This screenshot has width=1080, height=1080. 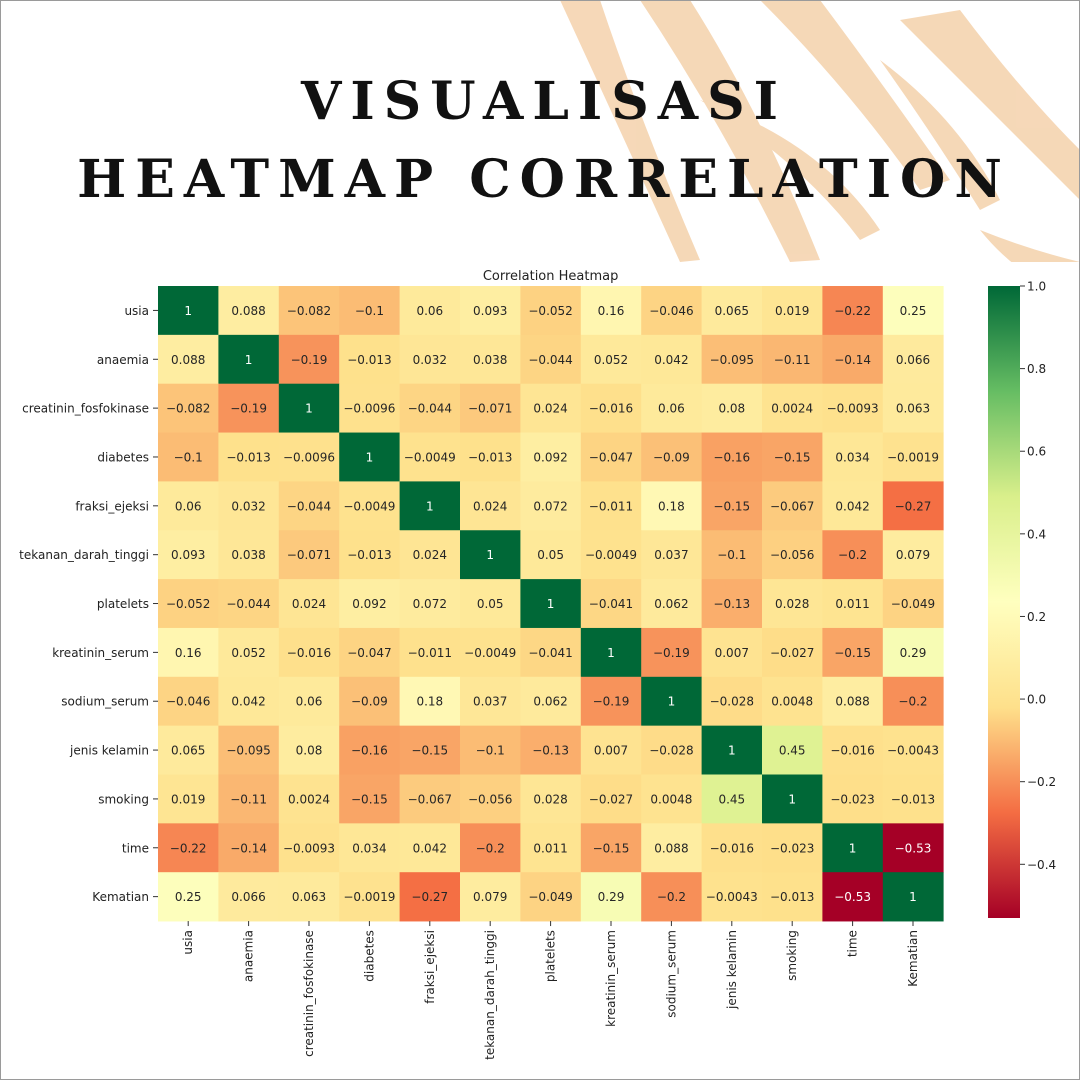 What do you see at coordinates (490, 360) in the screenshot?
I see `cell-value-label: 0.038` at bounding box center [490, 360].